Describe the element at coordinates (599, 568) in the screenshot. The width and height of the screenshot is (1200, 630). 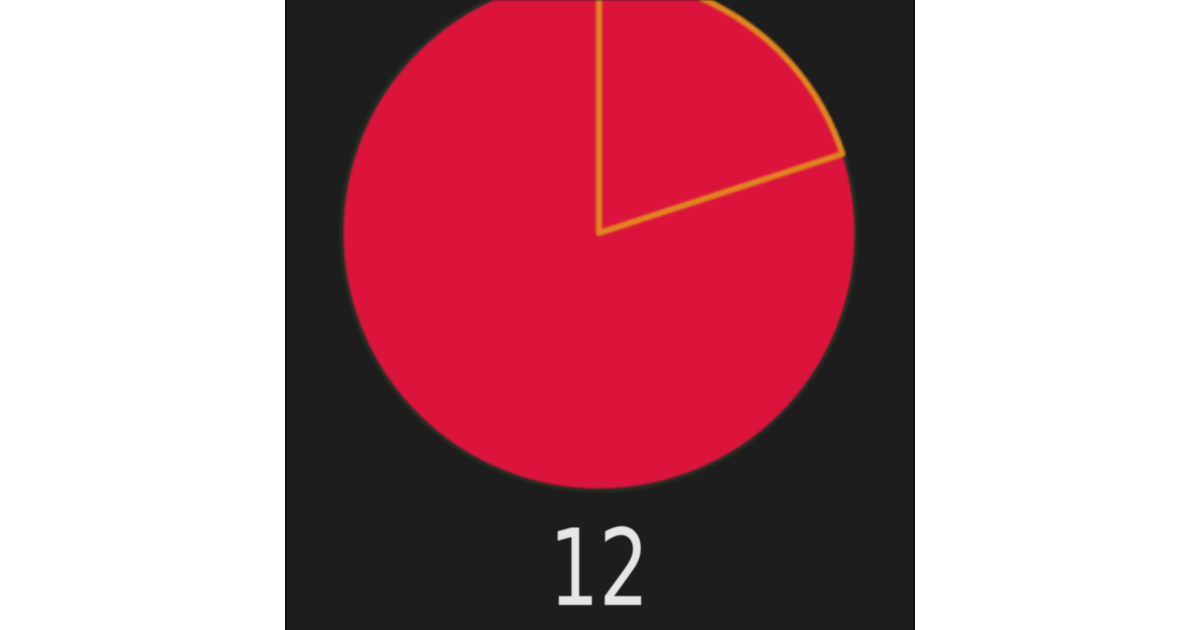
I see `timer-value-label: 12` at that location.